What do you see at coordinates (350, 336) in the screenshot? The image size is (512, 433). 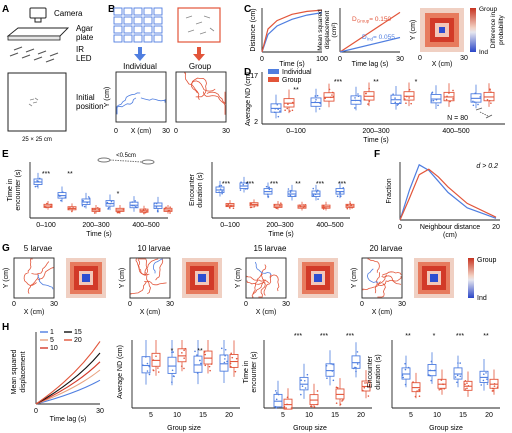 I see `h3-sig-3: ***` at bounding box center [350, 336].